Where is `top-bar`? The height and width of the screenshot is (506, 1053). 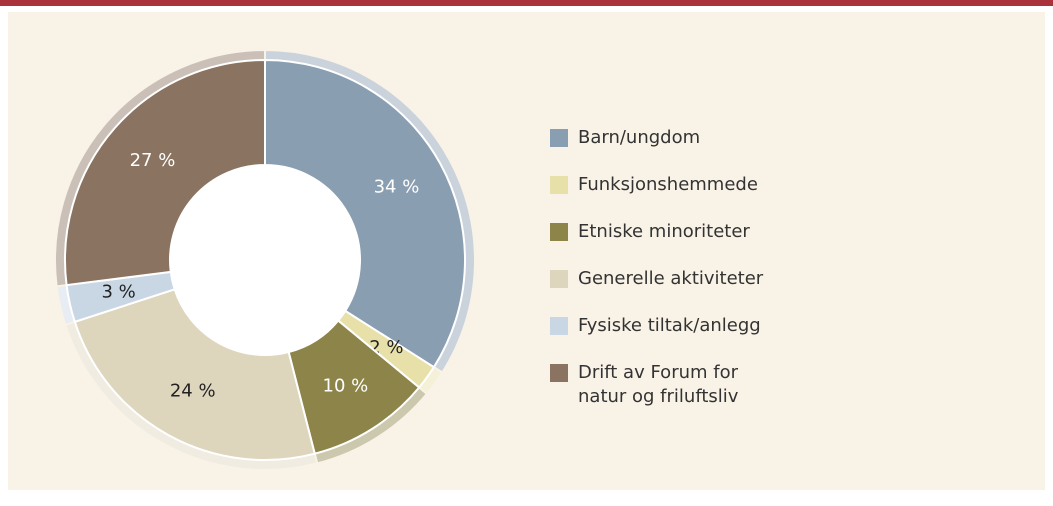
top-bar is located at coordinates (526, 3).